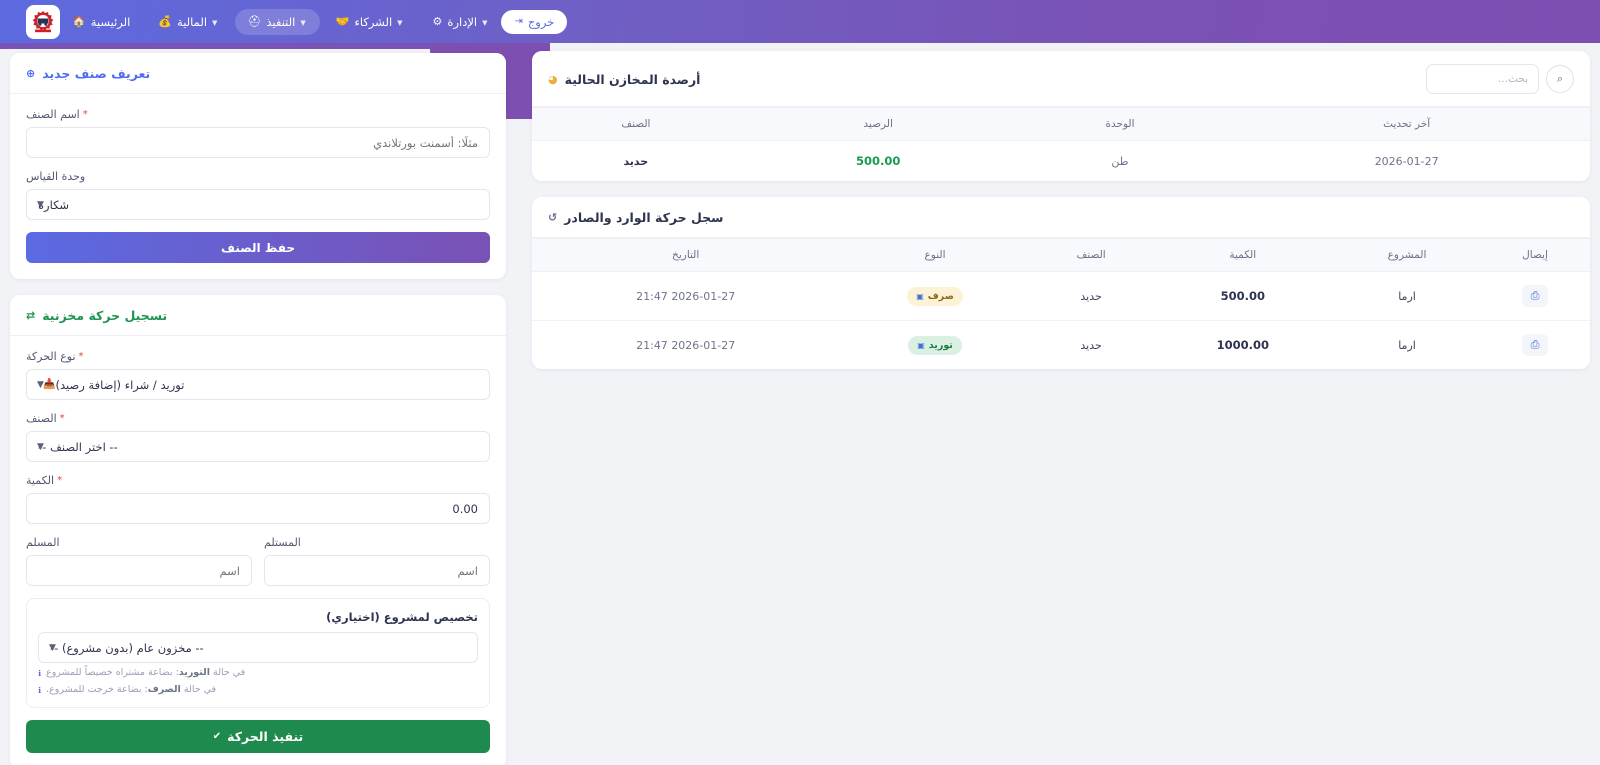 This screenshot has height=765, width=1600. What do you see at coordinates (127, 647) in the screenshot?
I see `project-selected-value: -- مخزون عام (بدون مشروع) --` at bounding box center [127, 647].